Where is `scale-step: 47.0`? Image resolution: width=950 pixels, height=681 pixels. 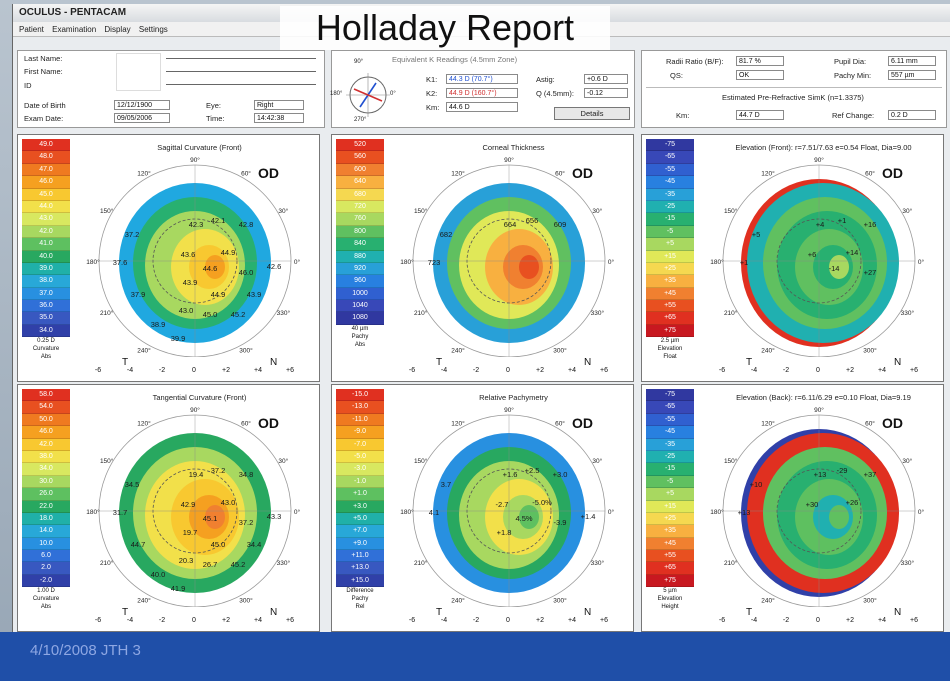
scale-step: 47.0 is located at coordinates (46, 170).